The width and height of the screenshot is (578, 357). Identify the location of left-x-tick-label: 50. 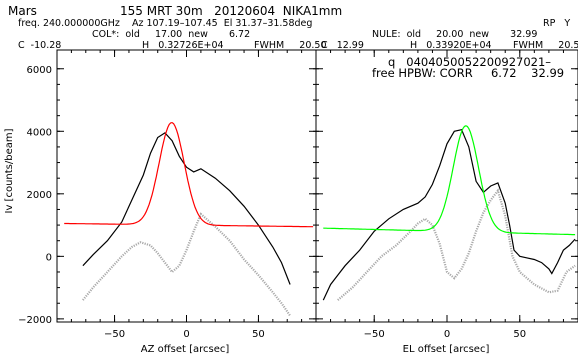
(258, 334).